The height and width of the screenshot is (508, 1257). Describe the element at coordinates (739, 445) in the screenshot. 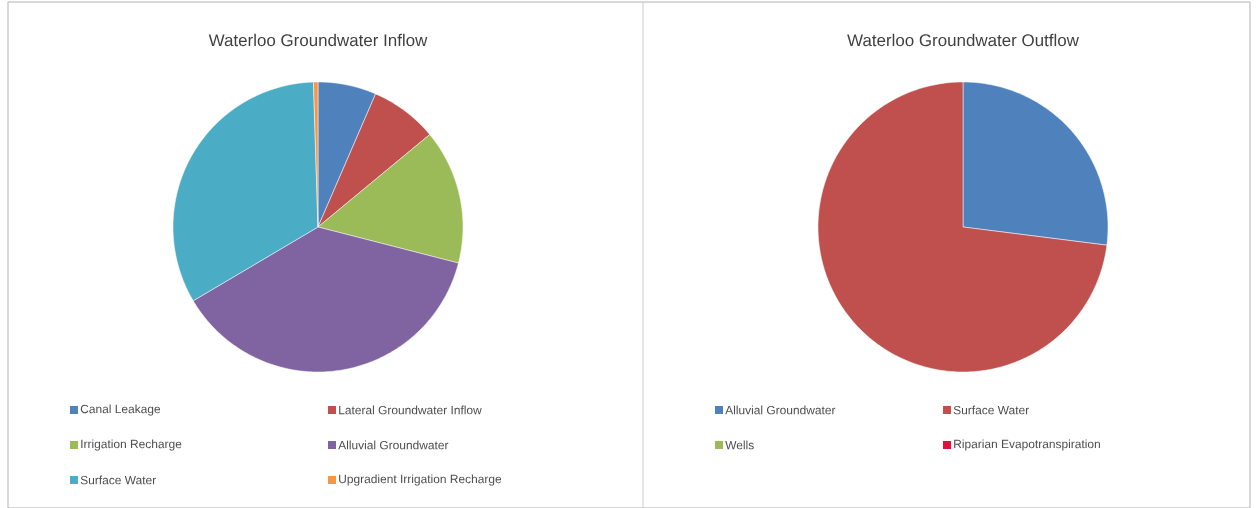

I see `legend-label: Wells` at that location.